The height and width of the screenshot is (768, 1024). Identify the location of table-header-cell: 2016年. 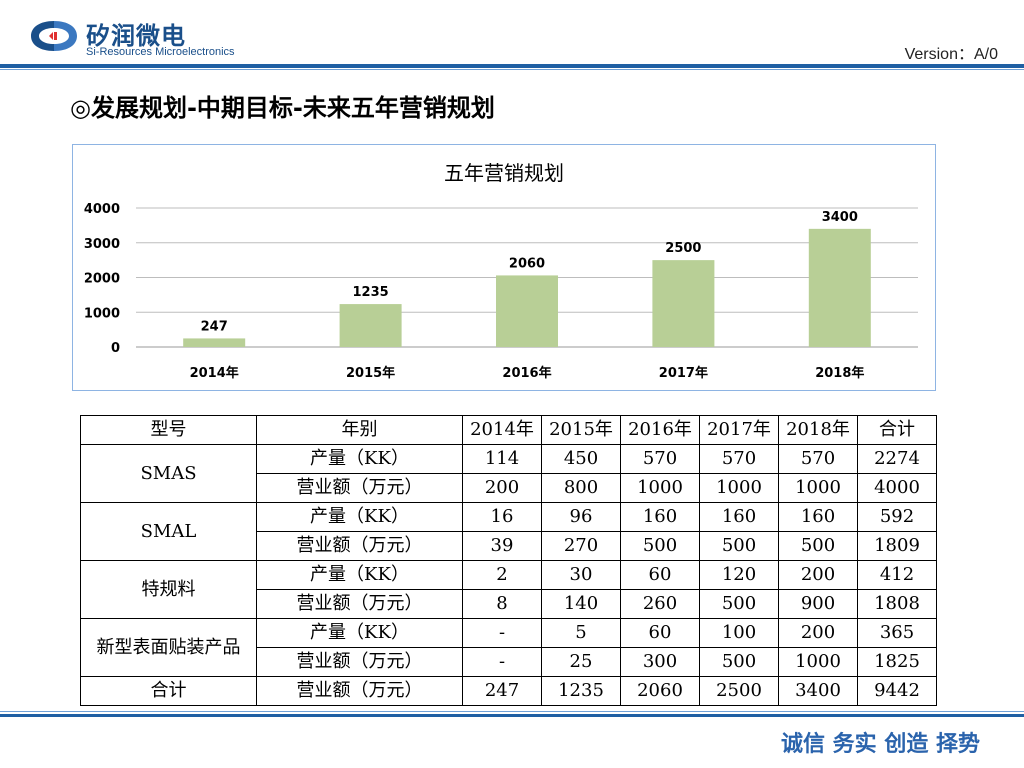
(660, 430).